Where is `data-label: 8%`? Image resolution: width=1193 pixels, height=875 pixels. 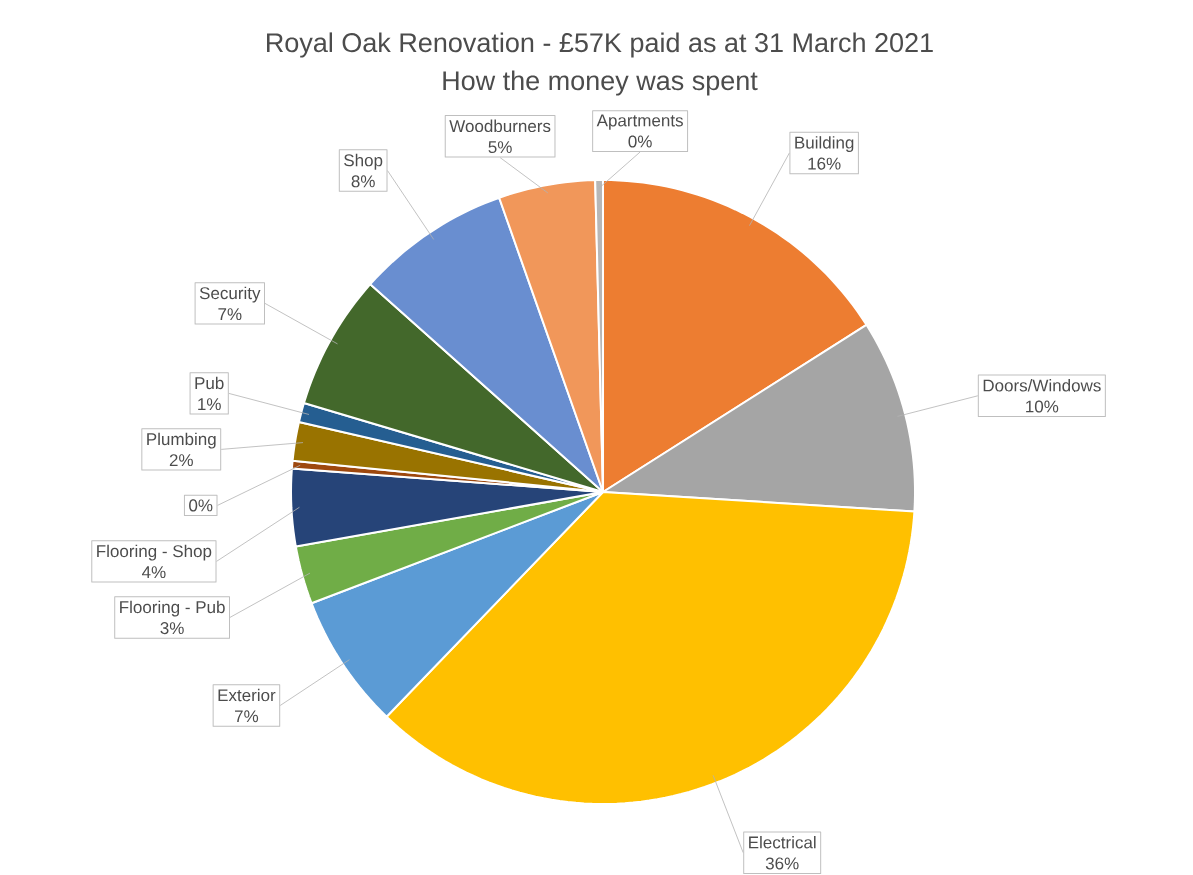
data-label: 8% is located at coordinates (363, 181).